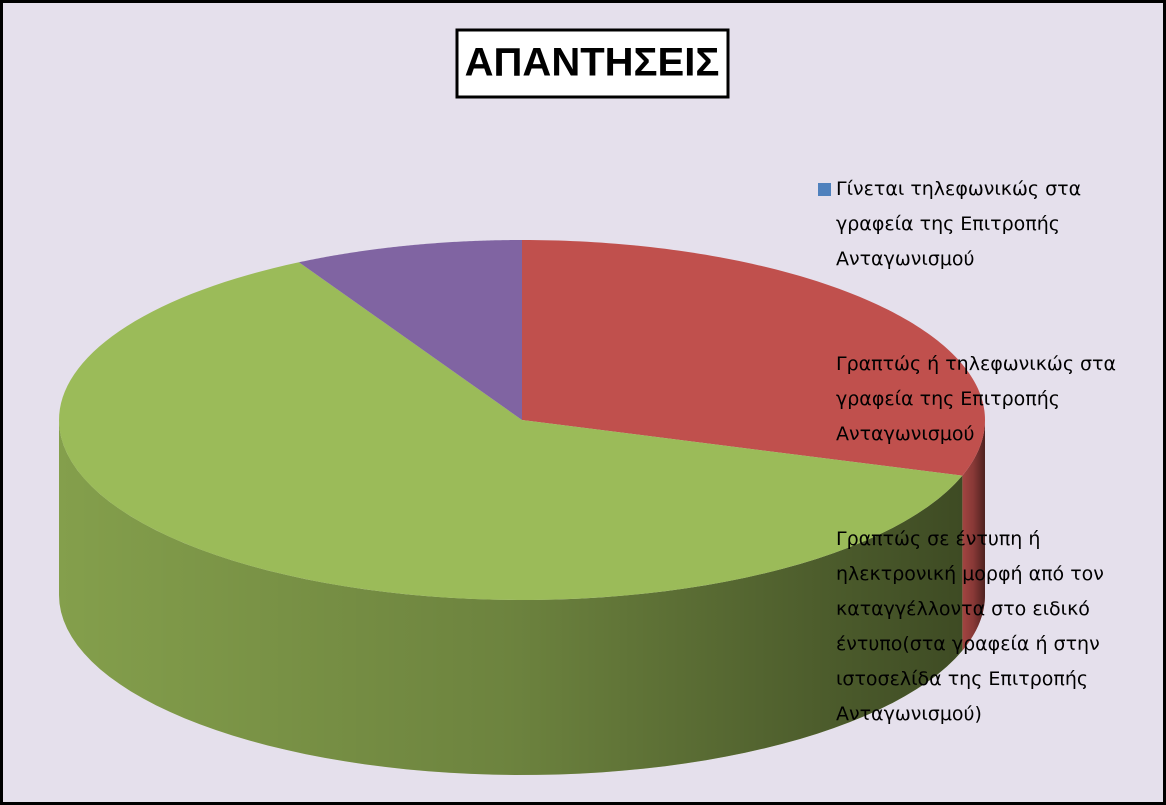 The height and width of the screenshot is (805, 1166). I want to click on title-box, so click(592, 63).